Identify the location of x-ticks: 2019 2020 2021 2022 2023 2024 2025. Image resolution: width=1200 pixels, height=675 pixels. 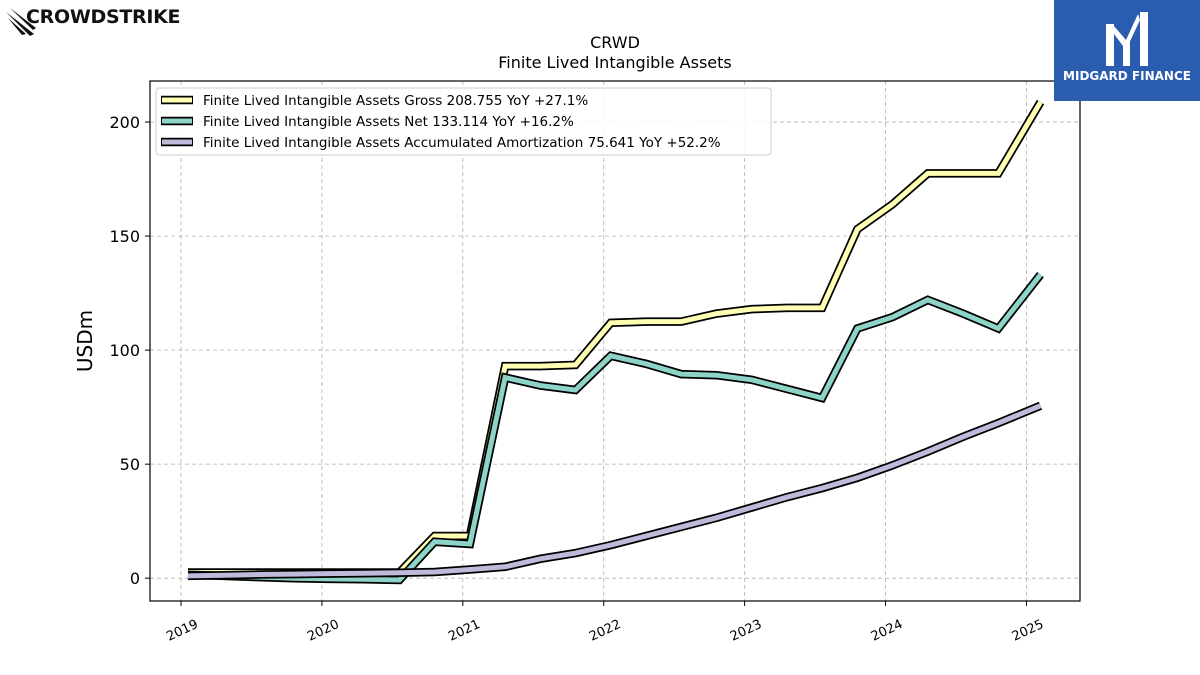
(605, 623).